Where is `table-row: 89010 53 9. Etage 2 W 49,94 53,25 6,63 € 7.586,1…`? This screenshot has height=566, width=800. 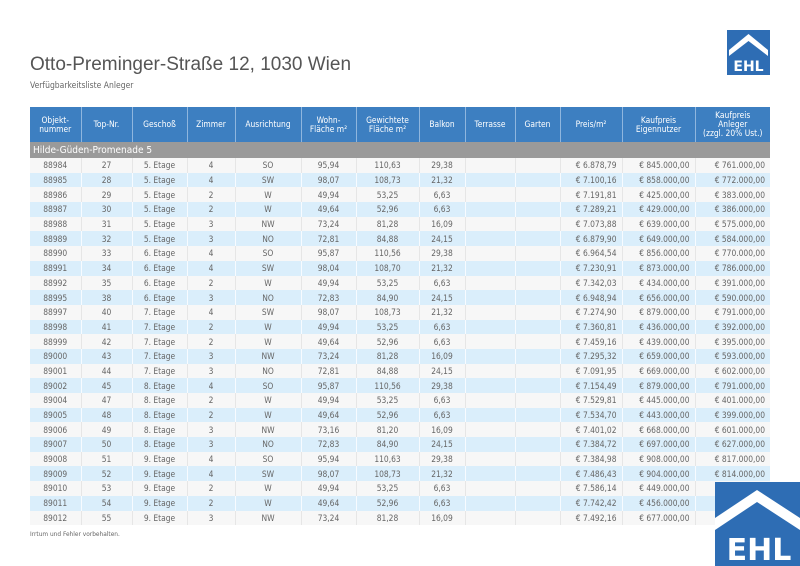 table-row: 89010 53 9. Etage 2 W 49,94 53,25 6,63 € 7.586,1… is located at coordinates (400, 488).